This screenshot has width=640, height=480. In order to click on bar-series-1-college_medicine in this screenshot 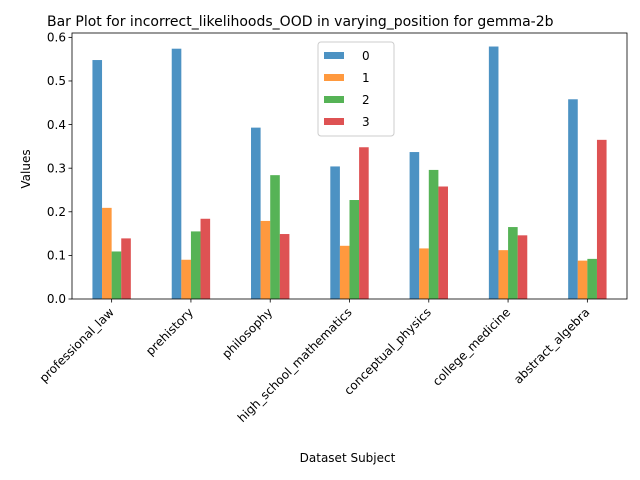, I will do `click(503, 274)`.